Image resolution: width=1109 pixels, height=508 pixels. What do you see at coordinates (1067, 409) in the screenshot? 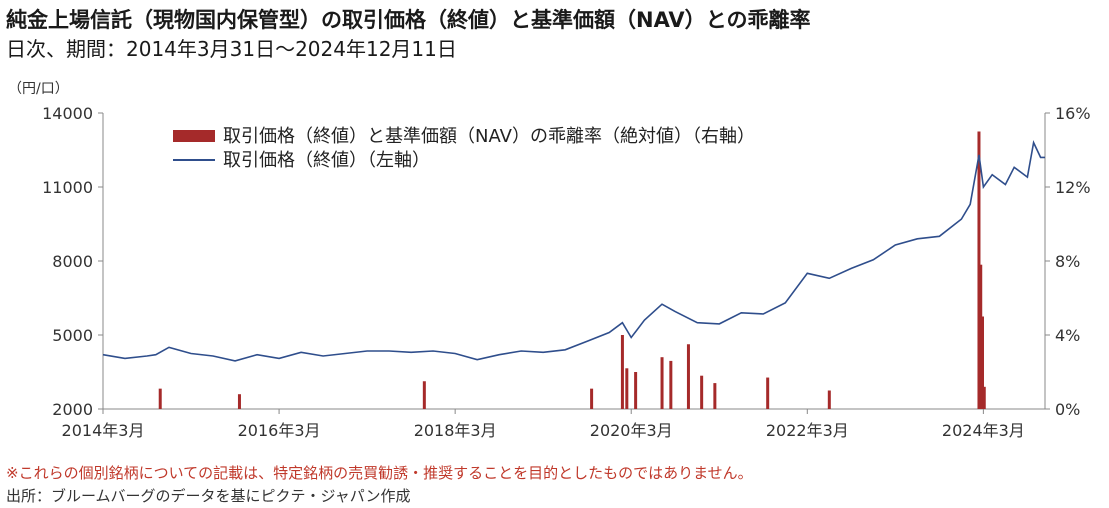
I see `right-tick-label: 0%` at bounding box center [1067, 409].